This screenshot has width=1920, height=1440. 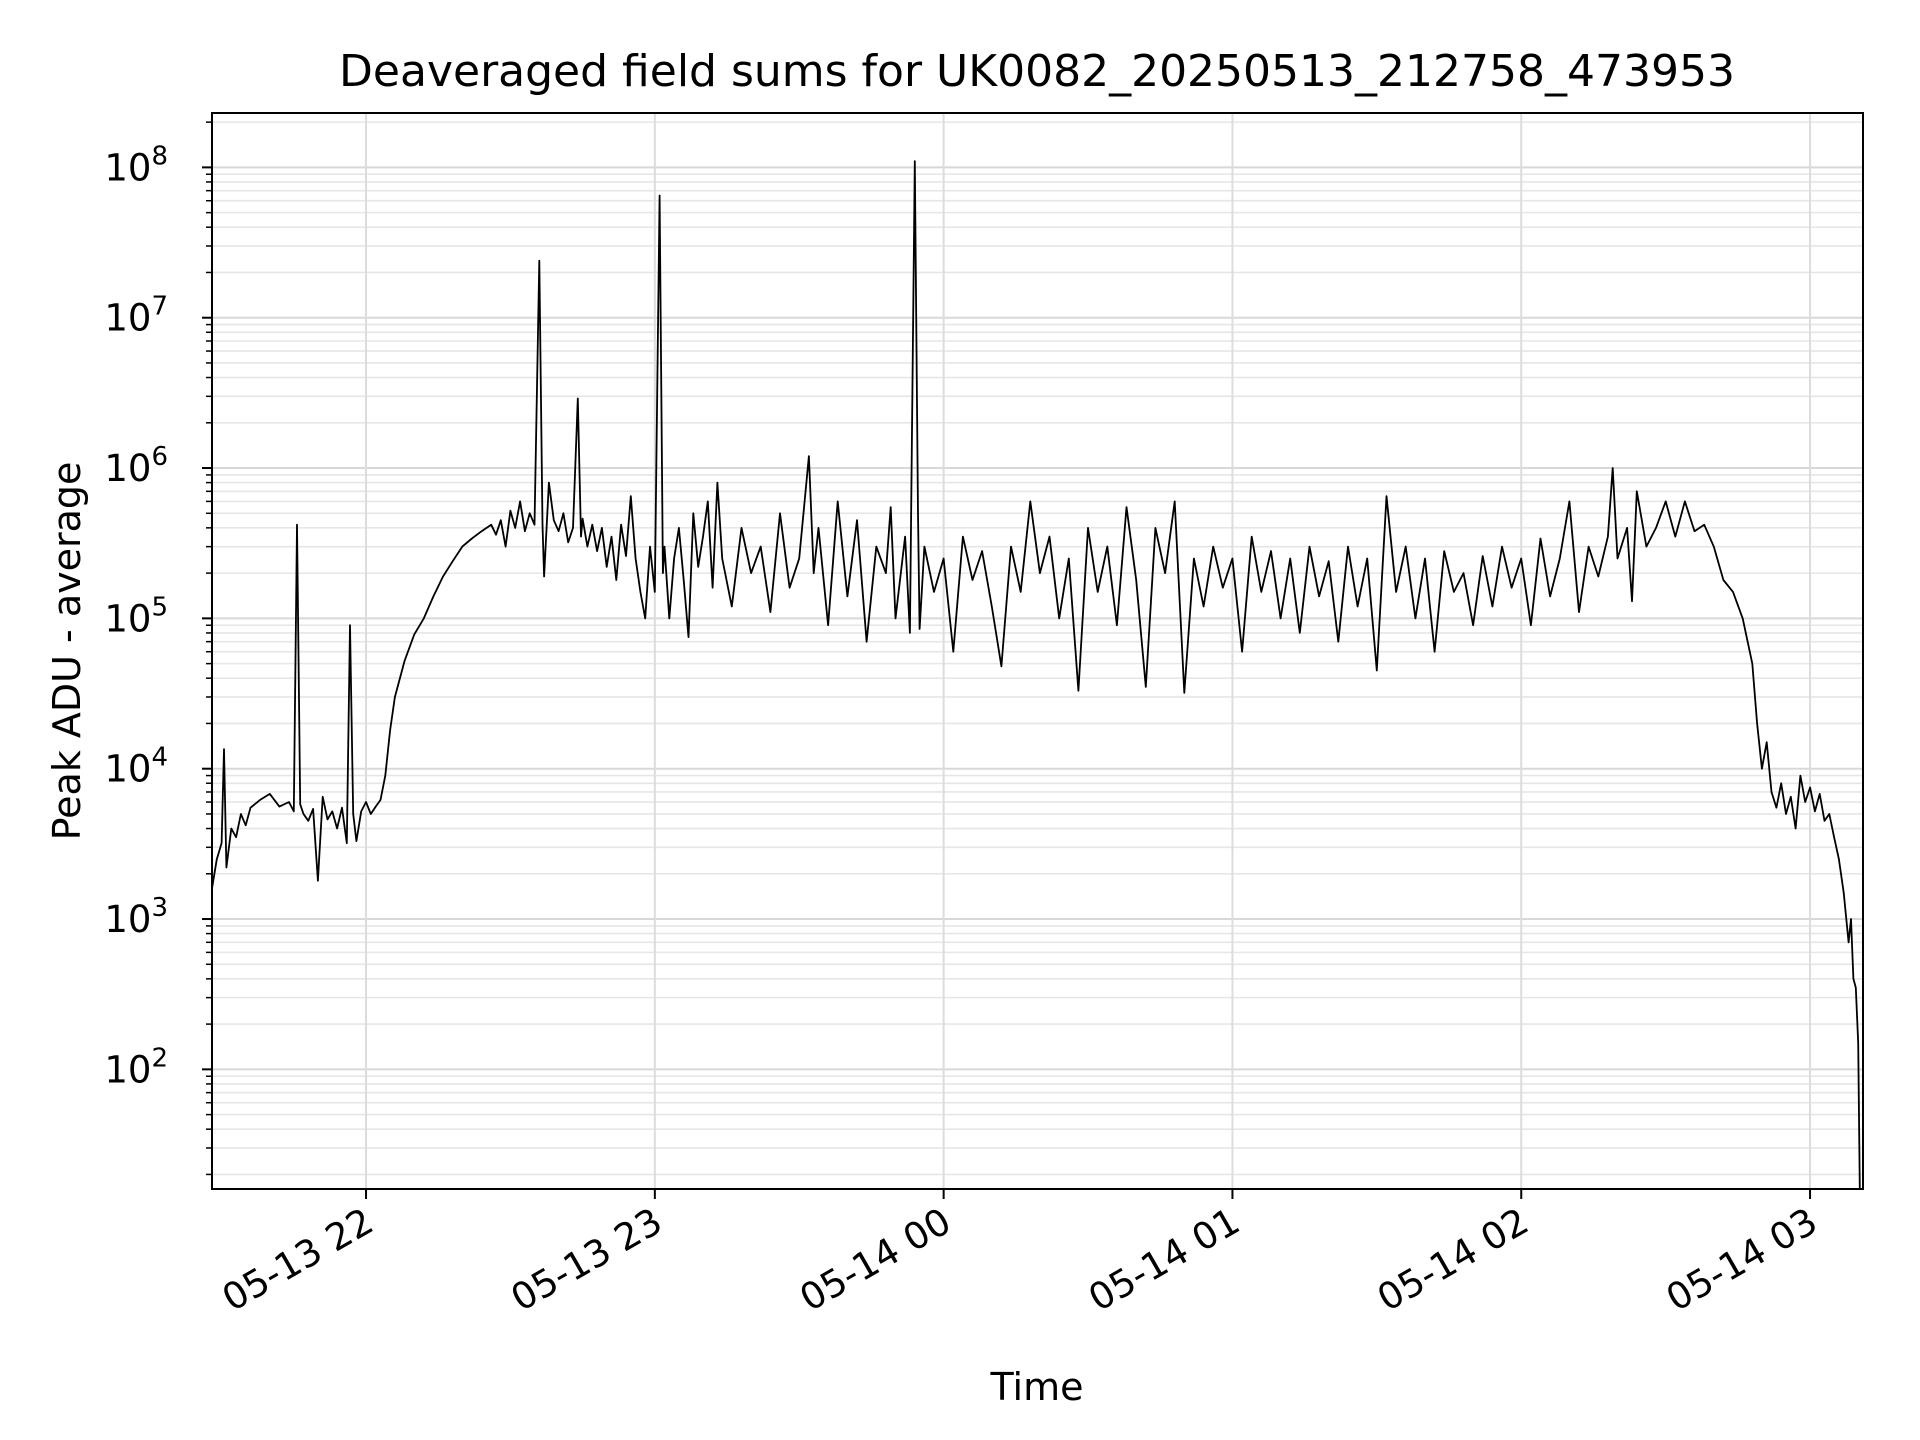 I want to click on y-tick-label: 10⁸, so click(x=136, y=165).